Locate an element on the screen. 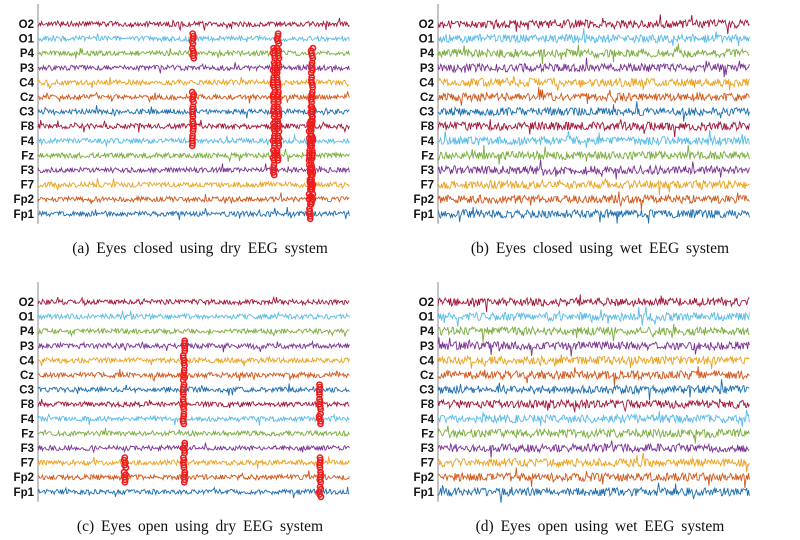 The width and height of the screenshot is (800, 540). channel-label-fp2: Fp2 is located at coordinates (424, 200).